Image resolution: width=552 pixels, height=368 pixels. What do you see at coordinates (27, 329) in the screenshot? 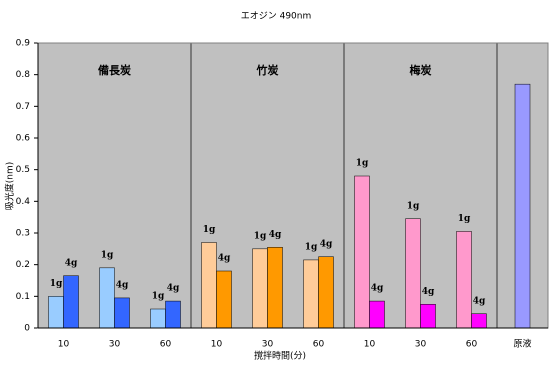
I see `y-tick-label: 0` at bounding box center [27, 329].